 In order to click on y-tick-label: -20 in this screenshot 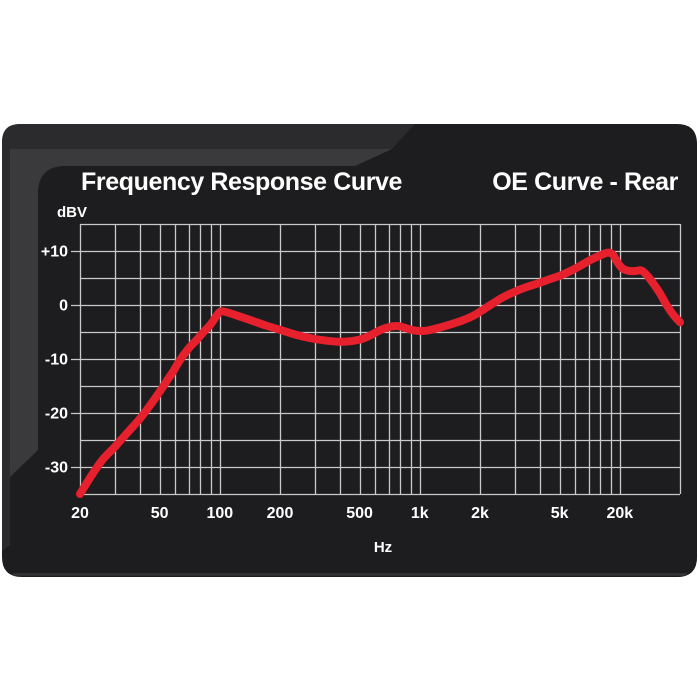, I will do `click(56, 414)`.